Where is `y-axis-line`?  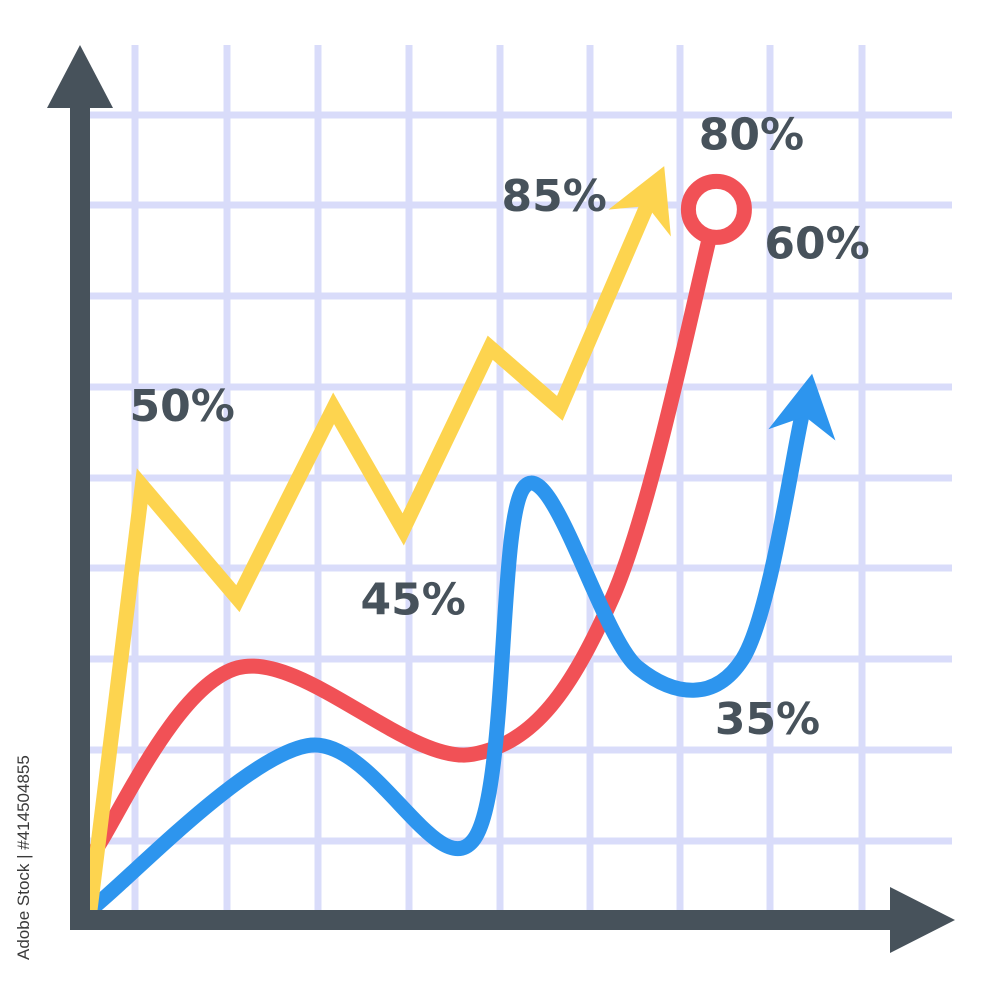 y-axis-line is located at coordinates (80, 512).